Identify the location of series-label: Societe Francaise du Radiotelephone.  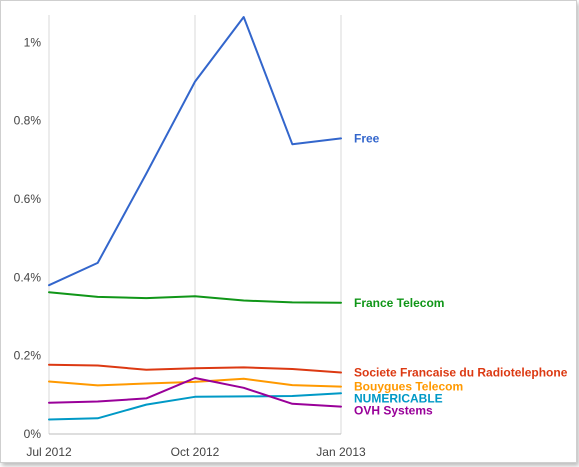
(461, 373).